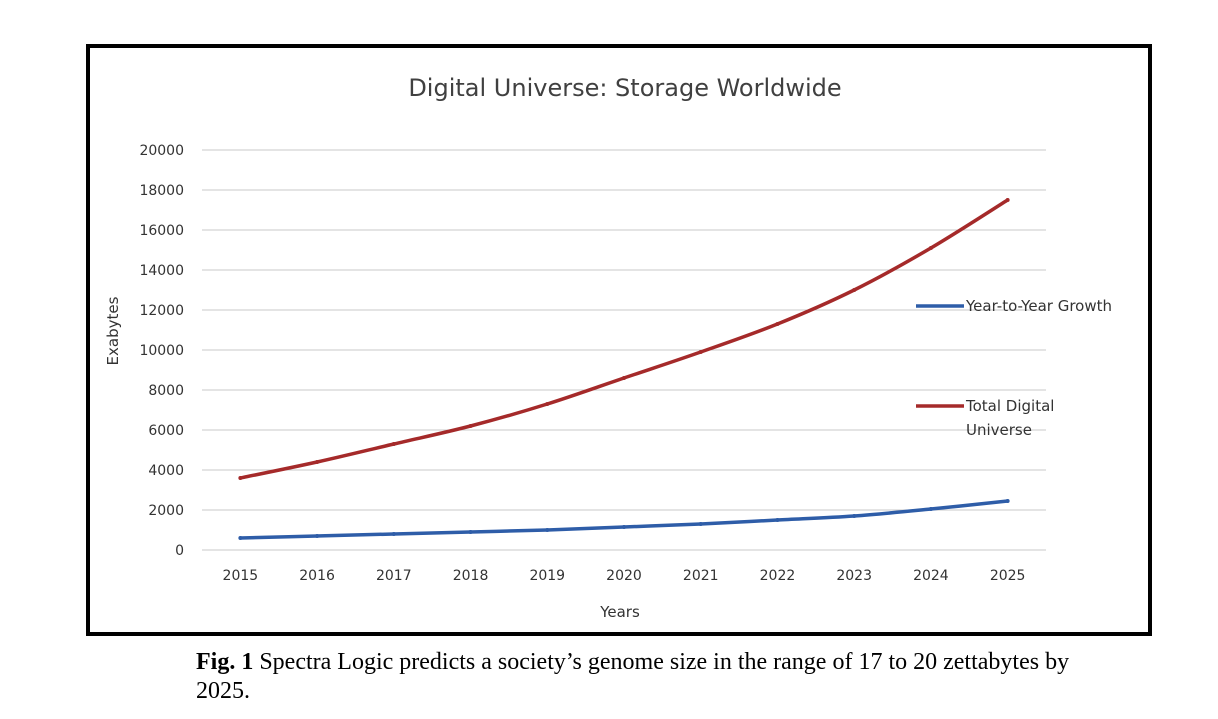 The width and height of the screenshot is (1218, 719). I want to click on x-tick-label: 2021, so click(701, 576).